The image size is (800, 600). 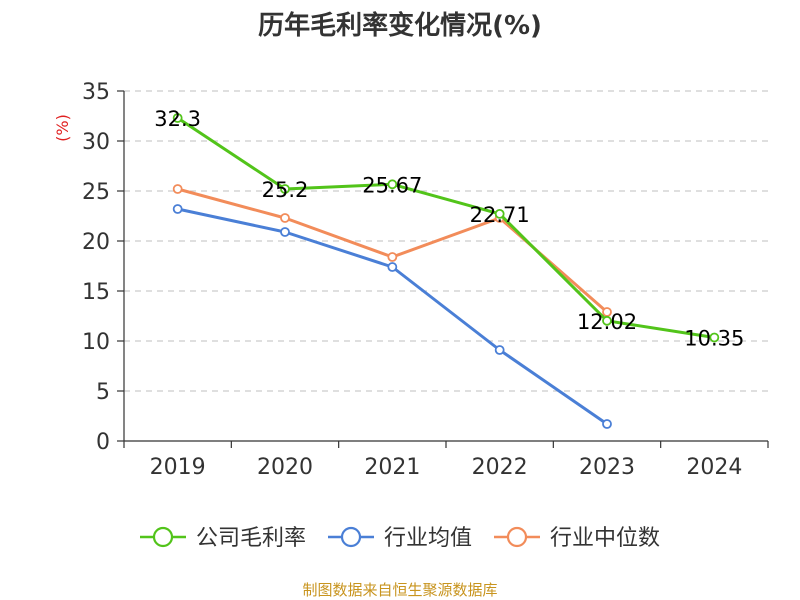 What do you see at coordinates (96, 192) in the screenshot?
I see `y-tick-label: 25` at bounding box center [96, 192].